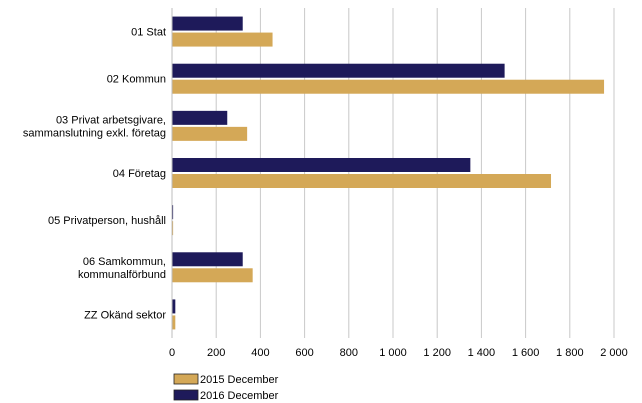 The width and height of the screenshot is (642, 403). Describe the element at coordinates (124, 262) in the screenshot. I see `category-label: 06 Samkommun,` at that location.